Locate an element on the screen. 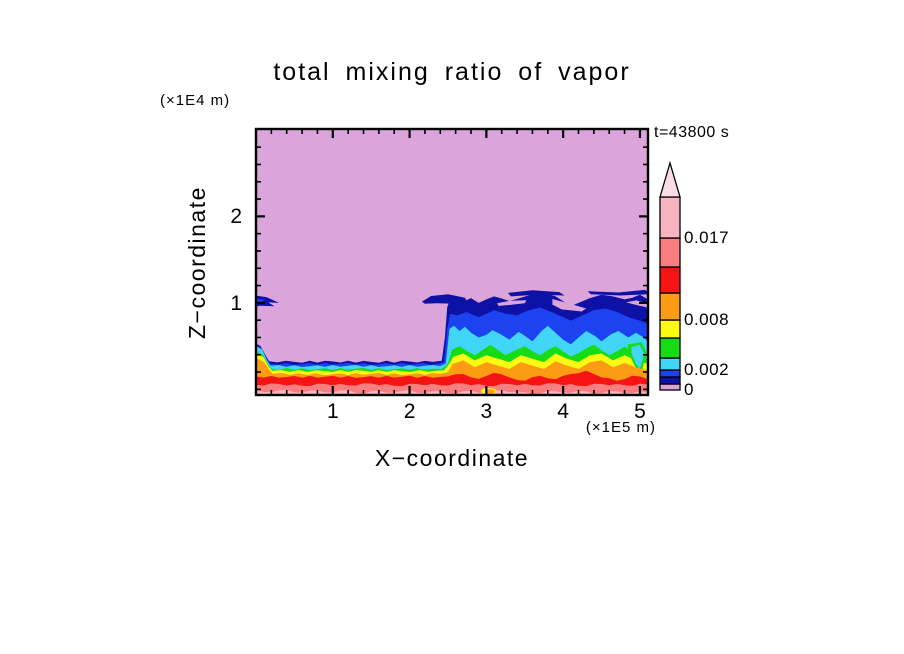 This screenshot has width=904, height=654. colorbar-segment-navy is located at coordinates (670, 380).